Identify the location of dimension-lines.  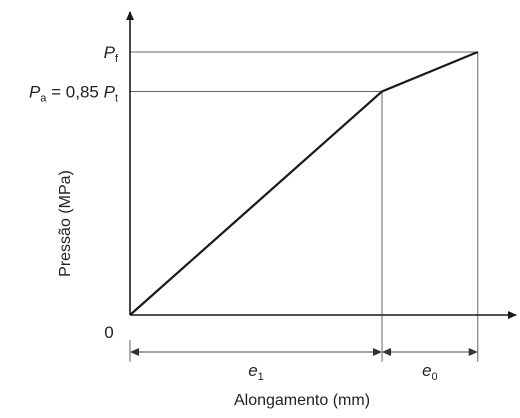
(303, 351).